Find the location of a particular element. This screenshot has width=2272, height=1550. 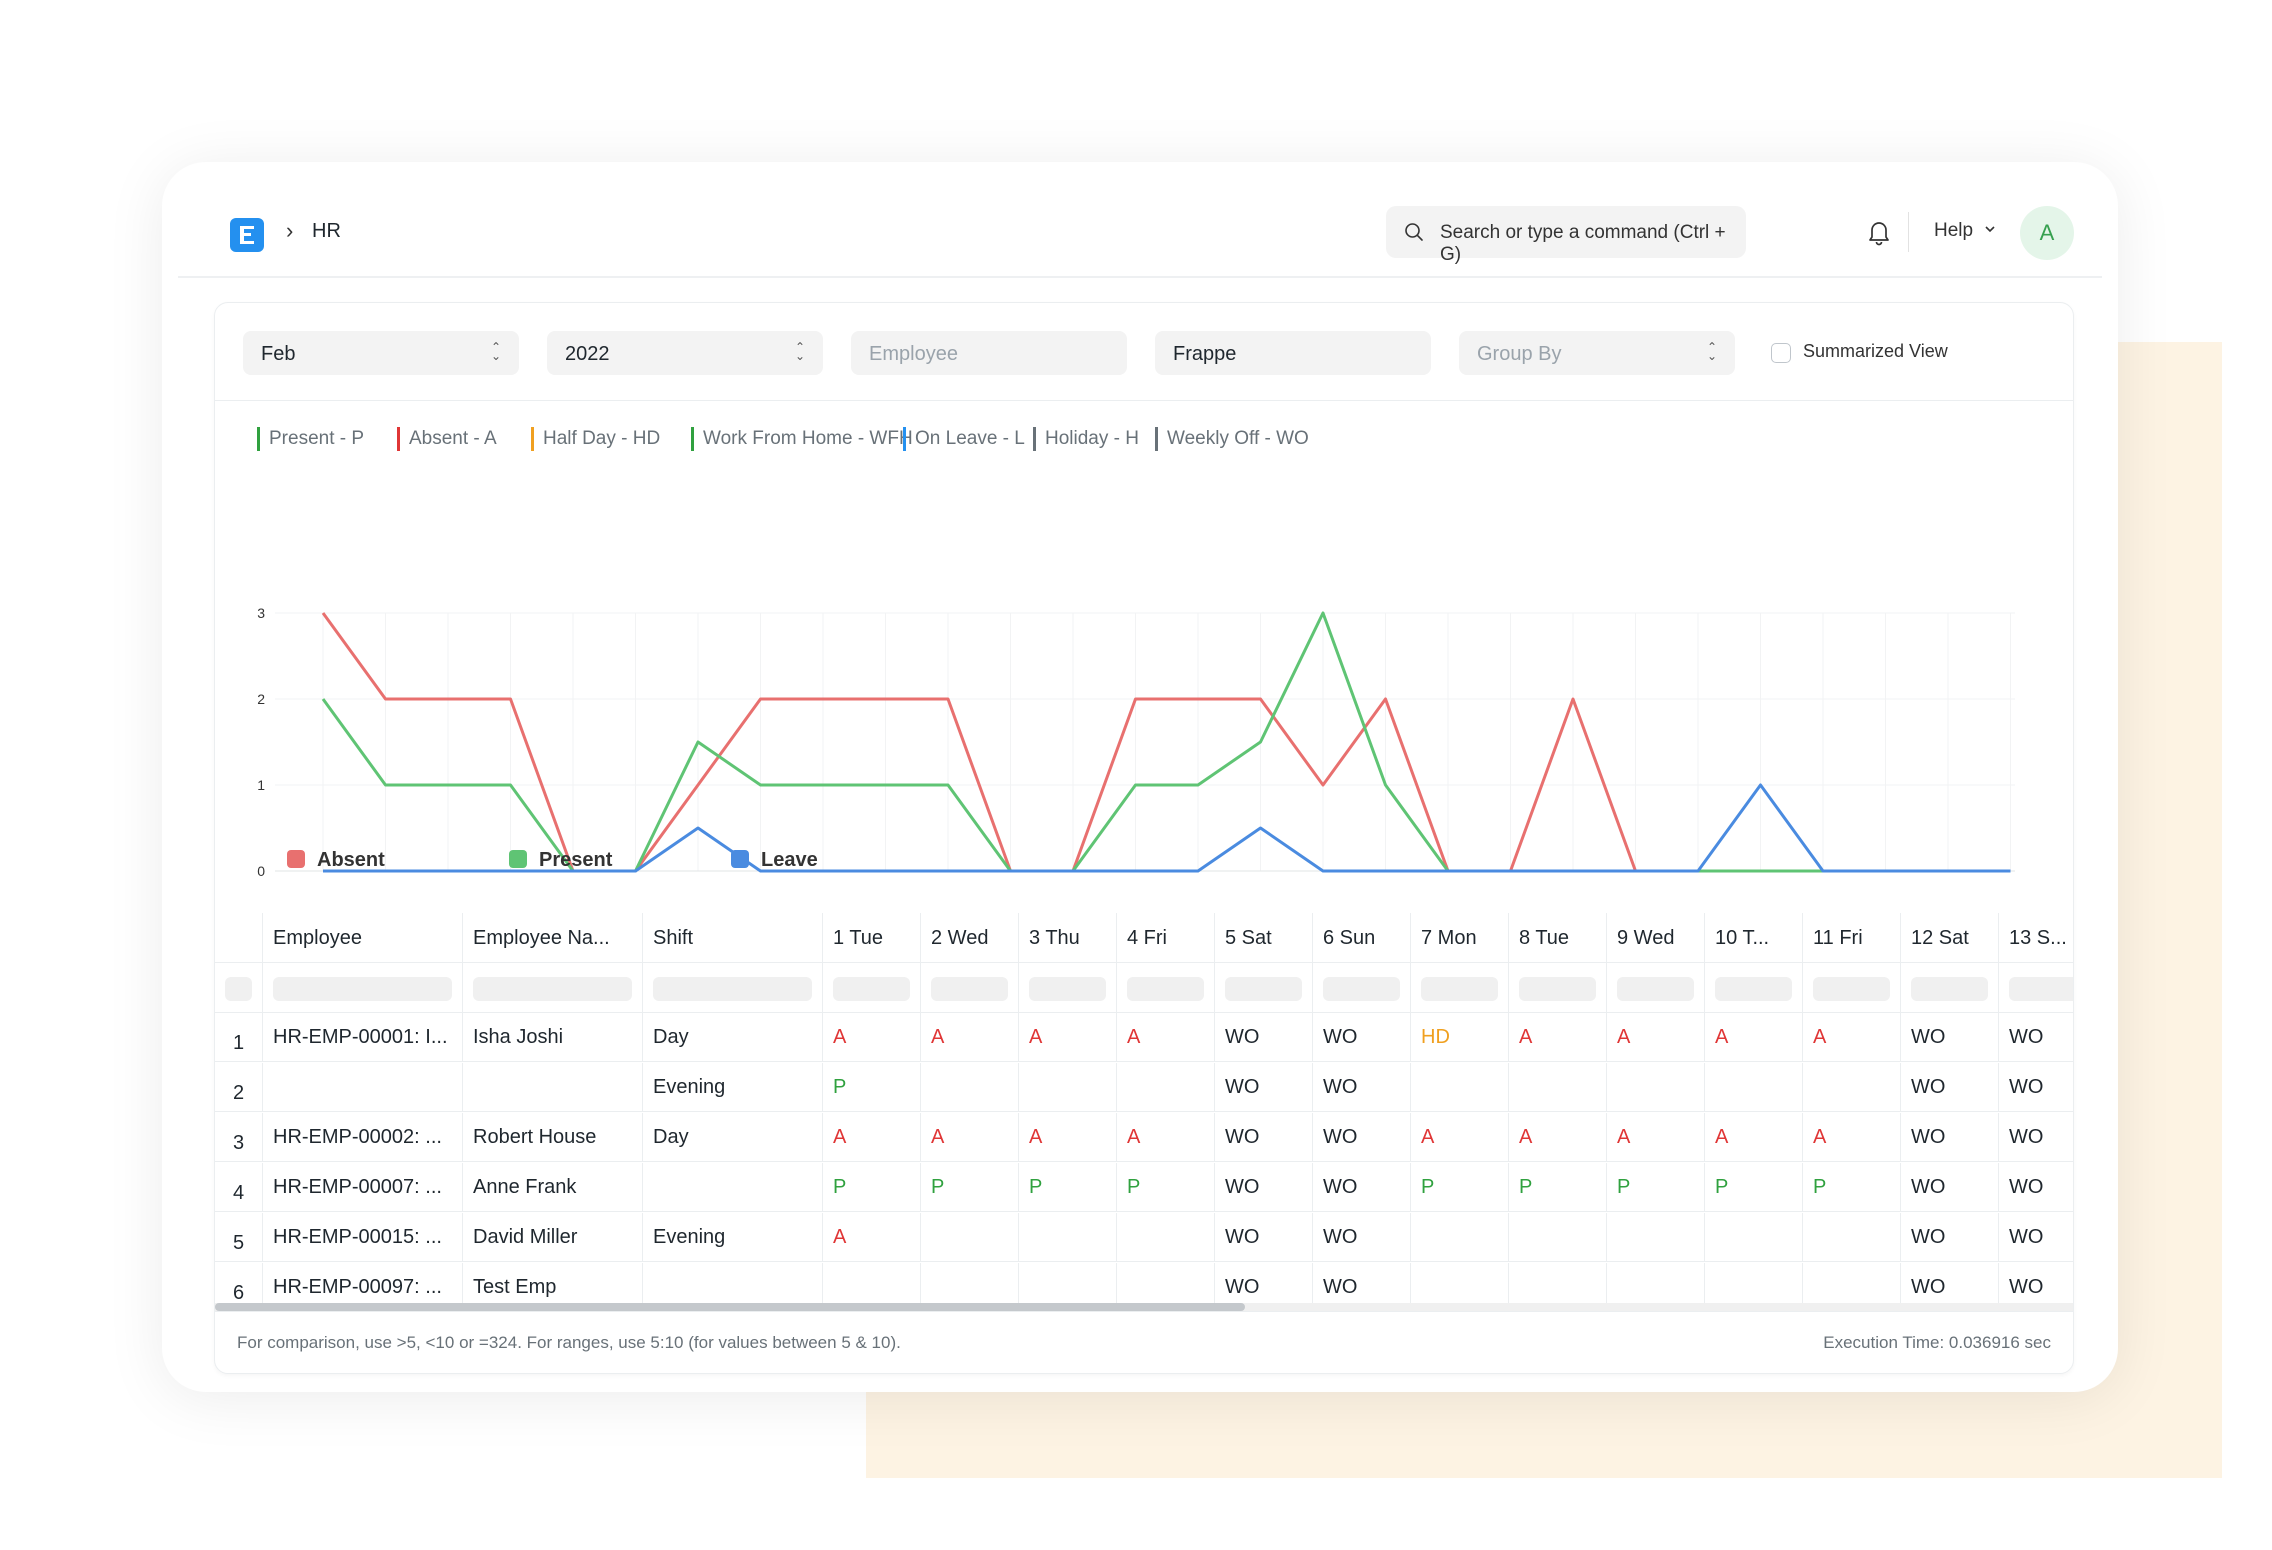

chart-legend-leave: Leave is located at coordinates (774, 860).